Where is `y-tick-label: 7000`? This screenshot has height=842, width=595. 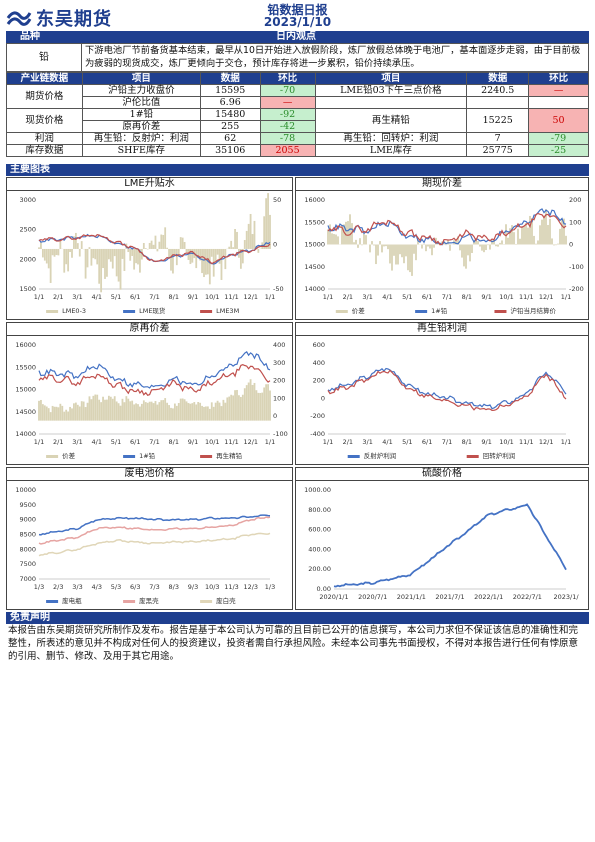
y-tick-label: 7000 is located at coordinates (27, 579).